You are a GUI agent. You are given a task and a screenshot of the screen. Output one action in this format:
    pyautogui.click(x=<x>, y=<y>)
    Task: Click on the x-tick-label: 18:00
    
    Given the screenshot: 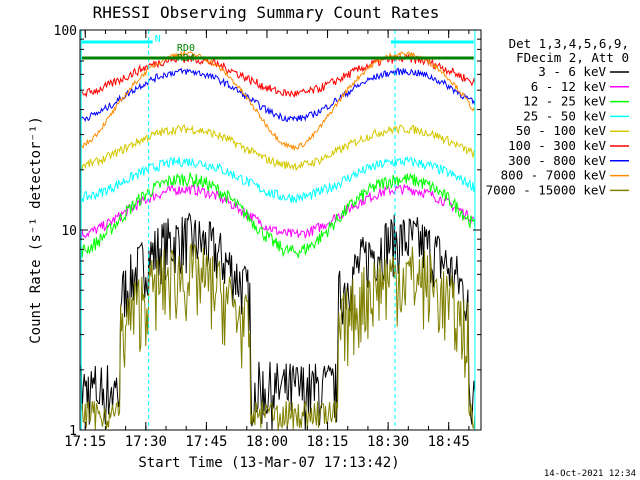 What is the action you would take?
    pyautogui.click(x=267, y=442)
    